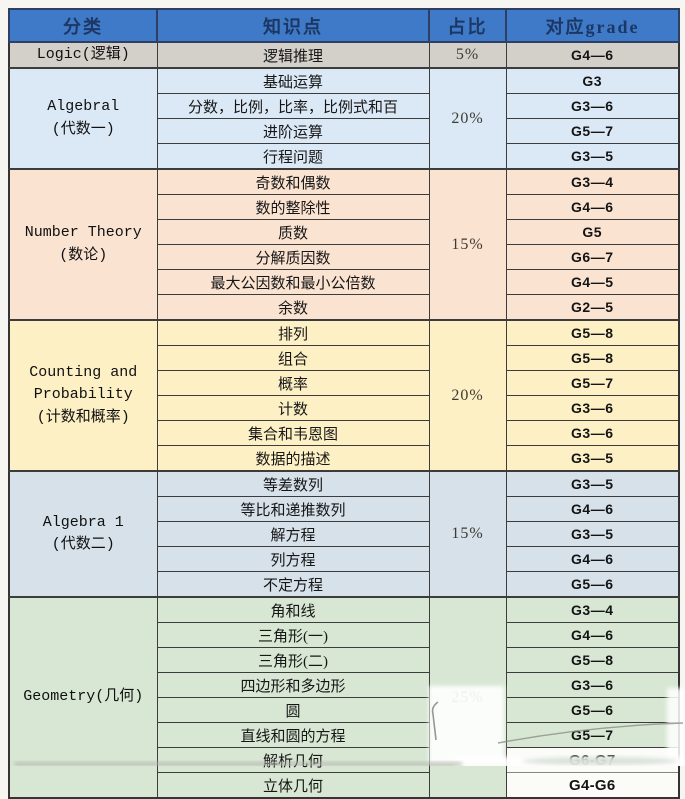 The image size is (685, 799). I want to click on topic-cell: 解析几何, so click(293, 760).